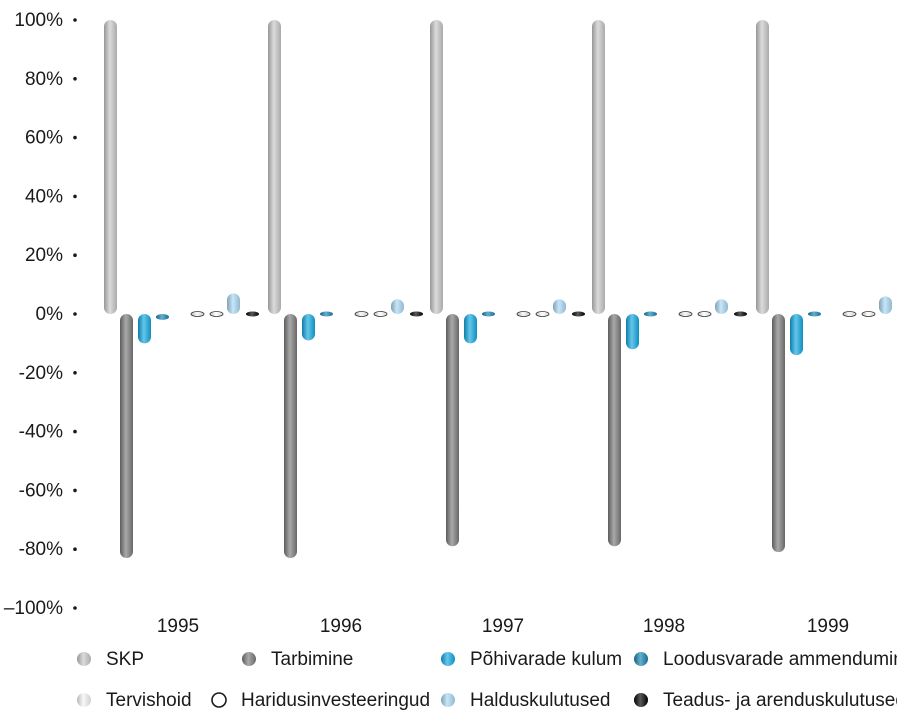 Image resolution: width=897 pixels, height=719 pixels. What do you see at coordinates (578, 314) in the screenshot?
I see `bar-teadus-ja-arenduskulutused-1997` at bounding box center [578, 314].